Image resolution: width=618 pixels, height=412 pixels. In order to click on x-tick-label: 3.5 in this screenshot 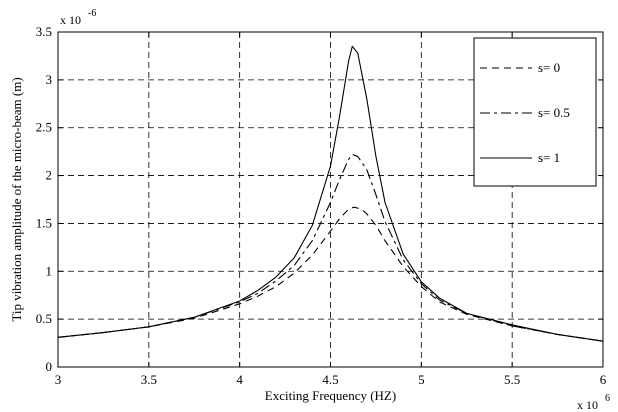, I will do `click(149, 379)`.